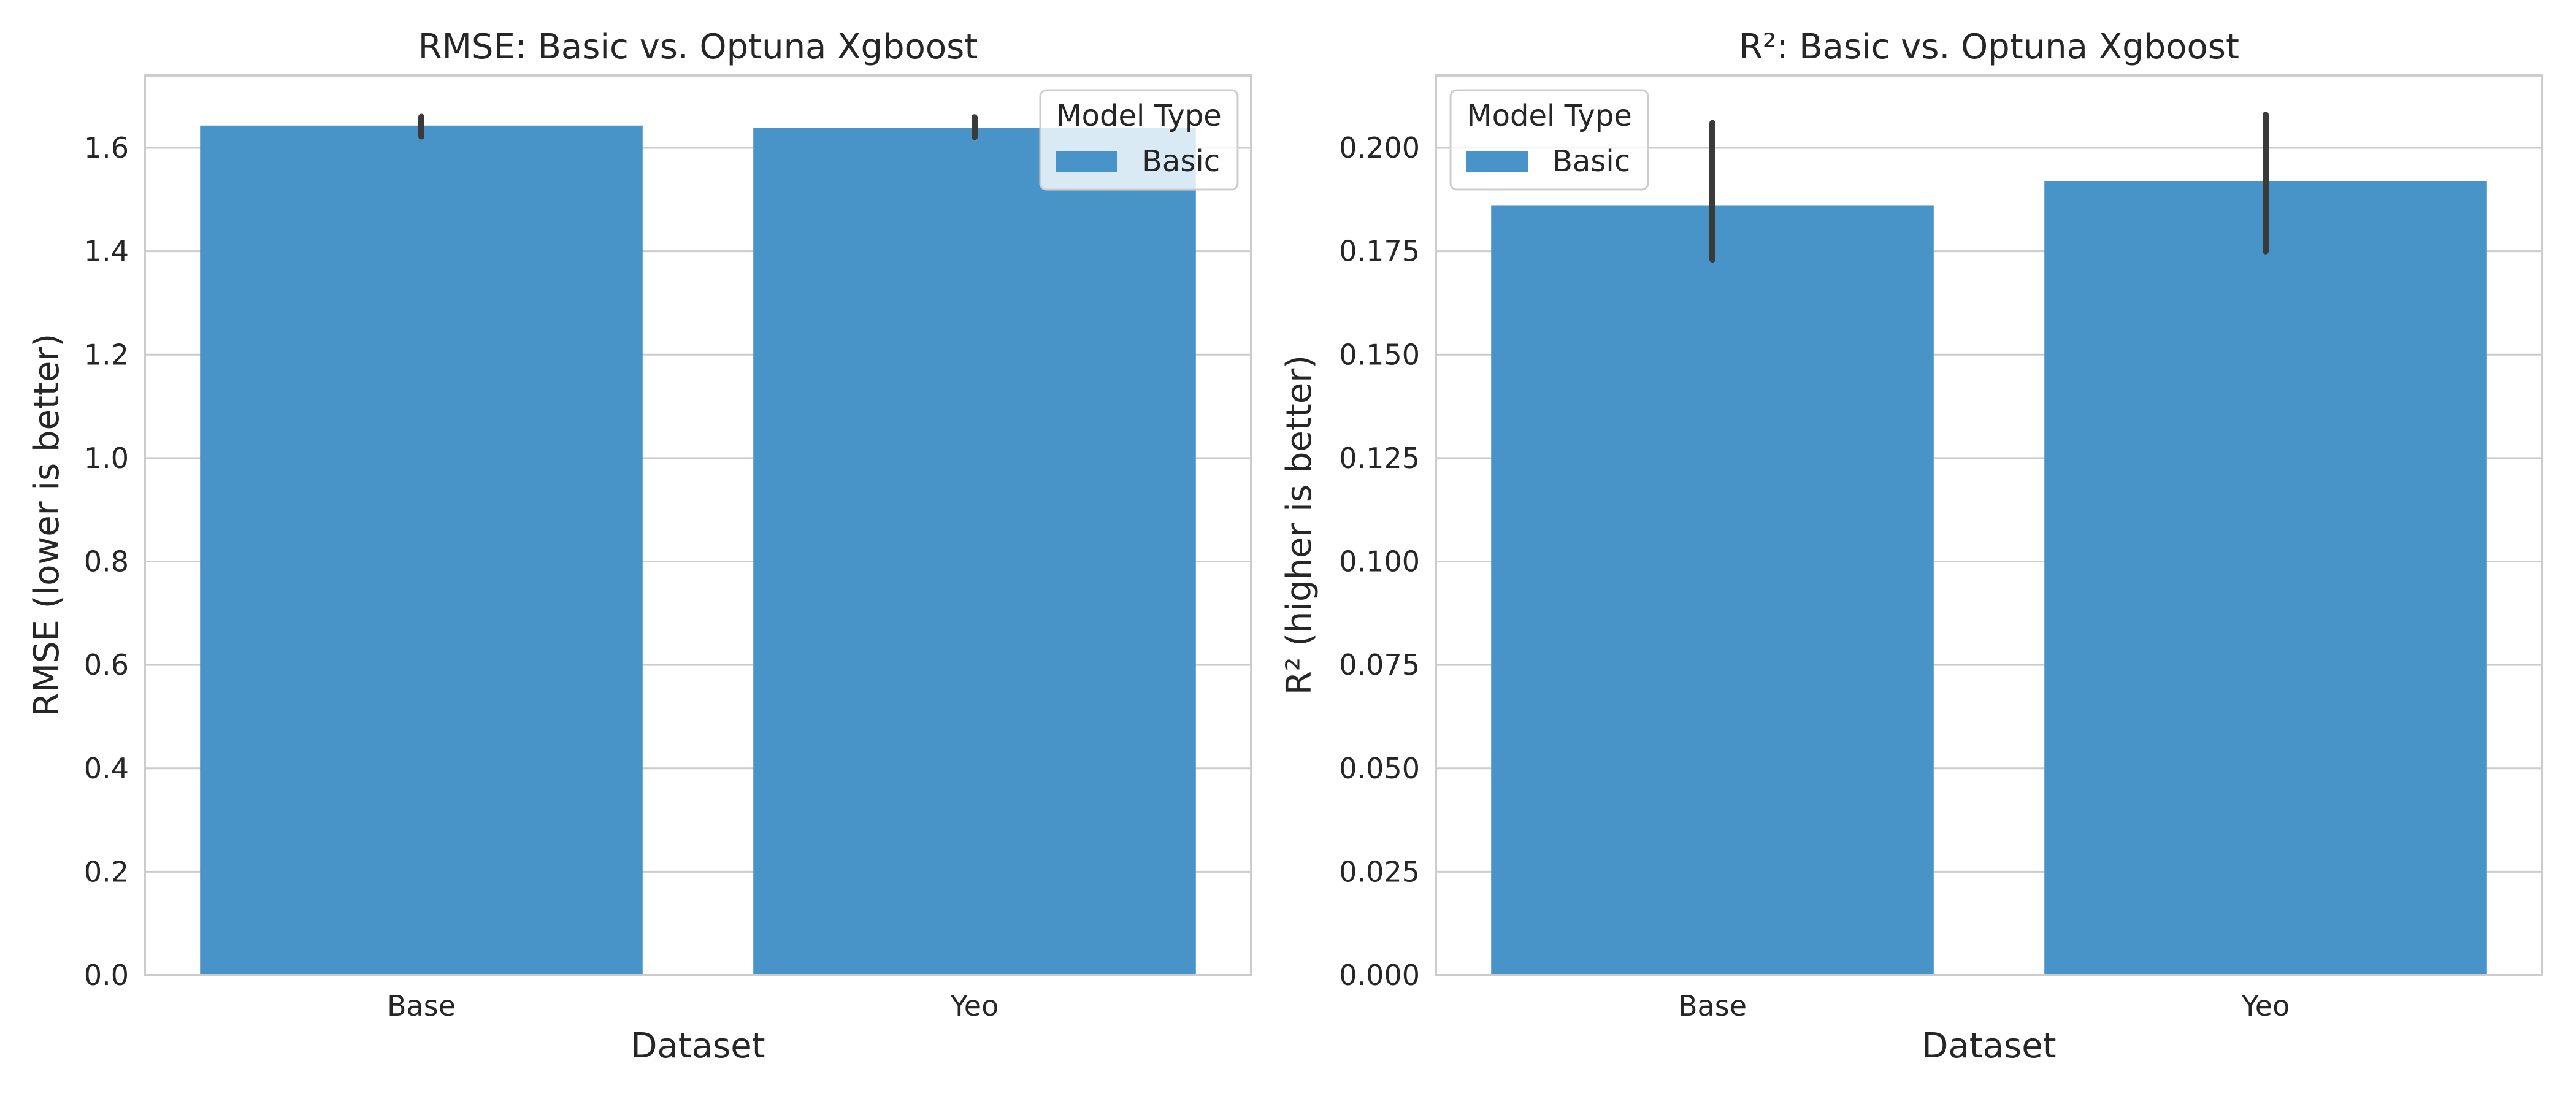 The width and height of the screenshot is (2576, 1104). Describe the element at coordinates (1379, 251) in the screenshot. I see `y-tick-label: 0.175` at that location.